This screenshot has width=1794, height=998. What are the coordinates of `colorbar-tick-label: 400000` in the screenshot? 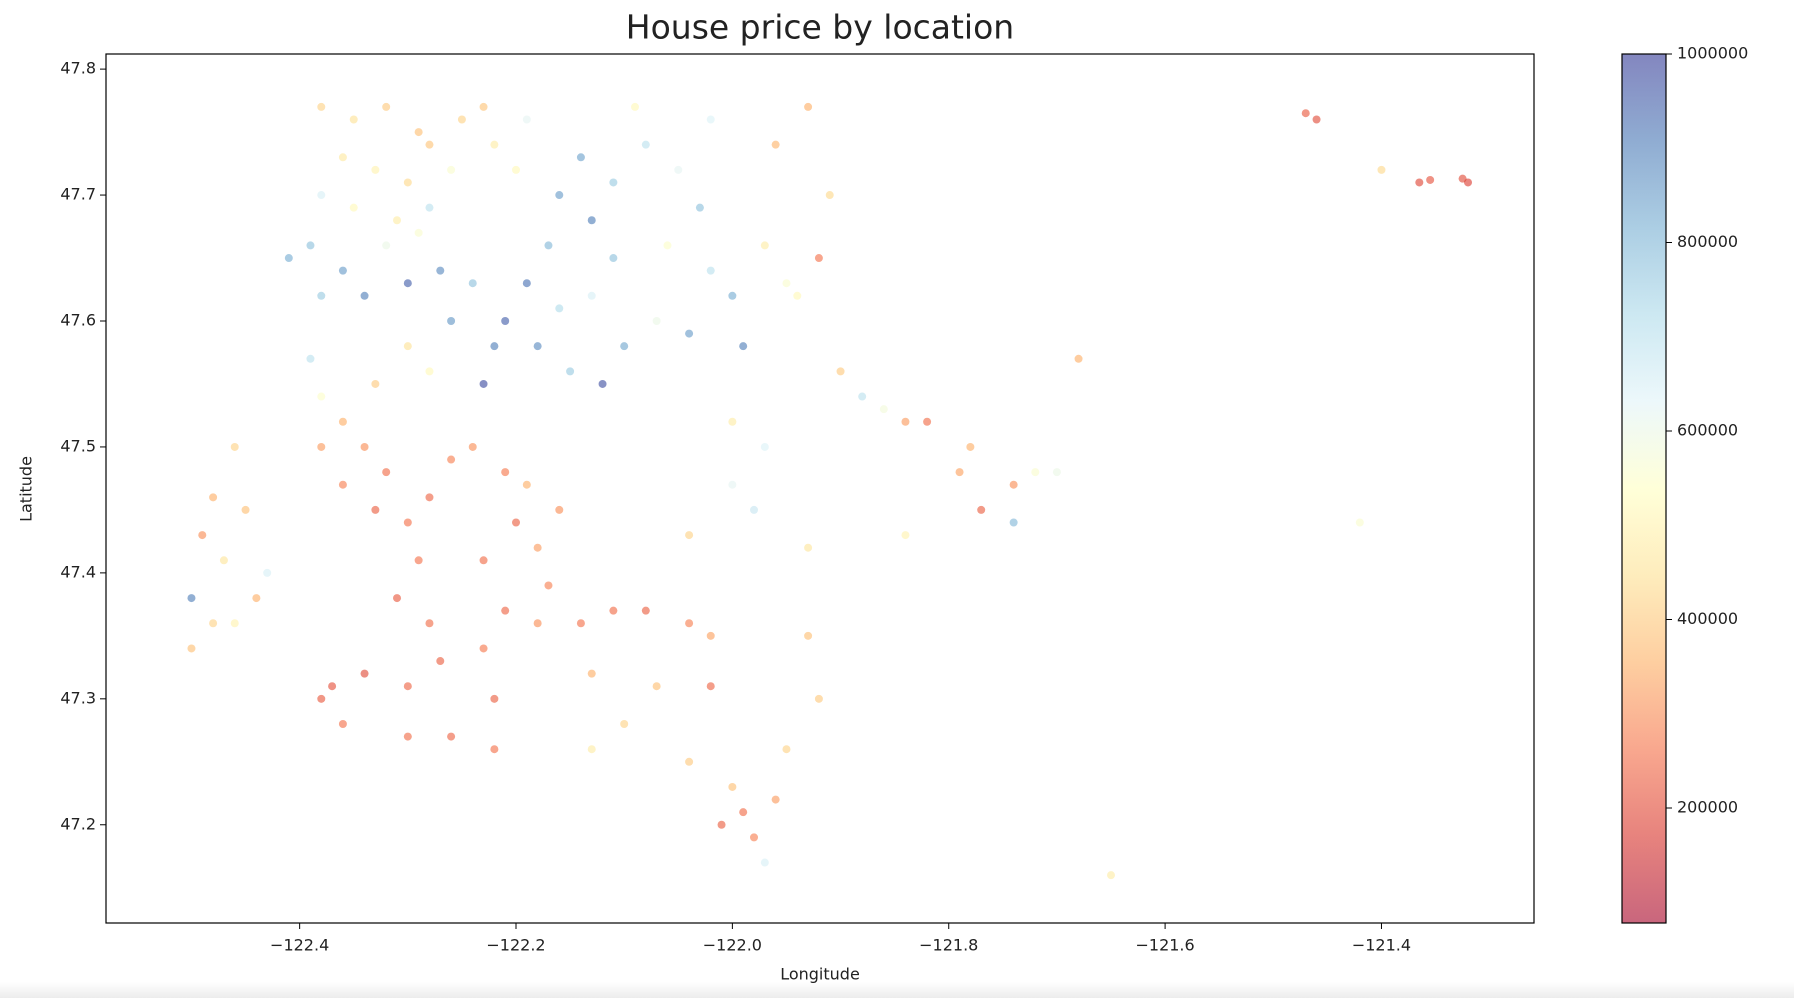 It's located at (1707, 618).